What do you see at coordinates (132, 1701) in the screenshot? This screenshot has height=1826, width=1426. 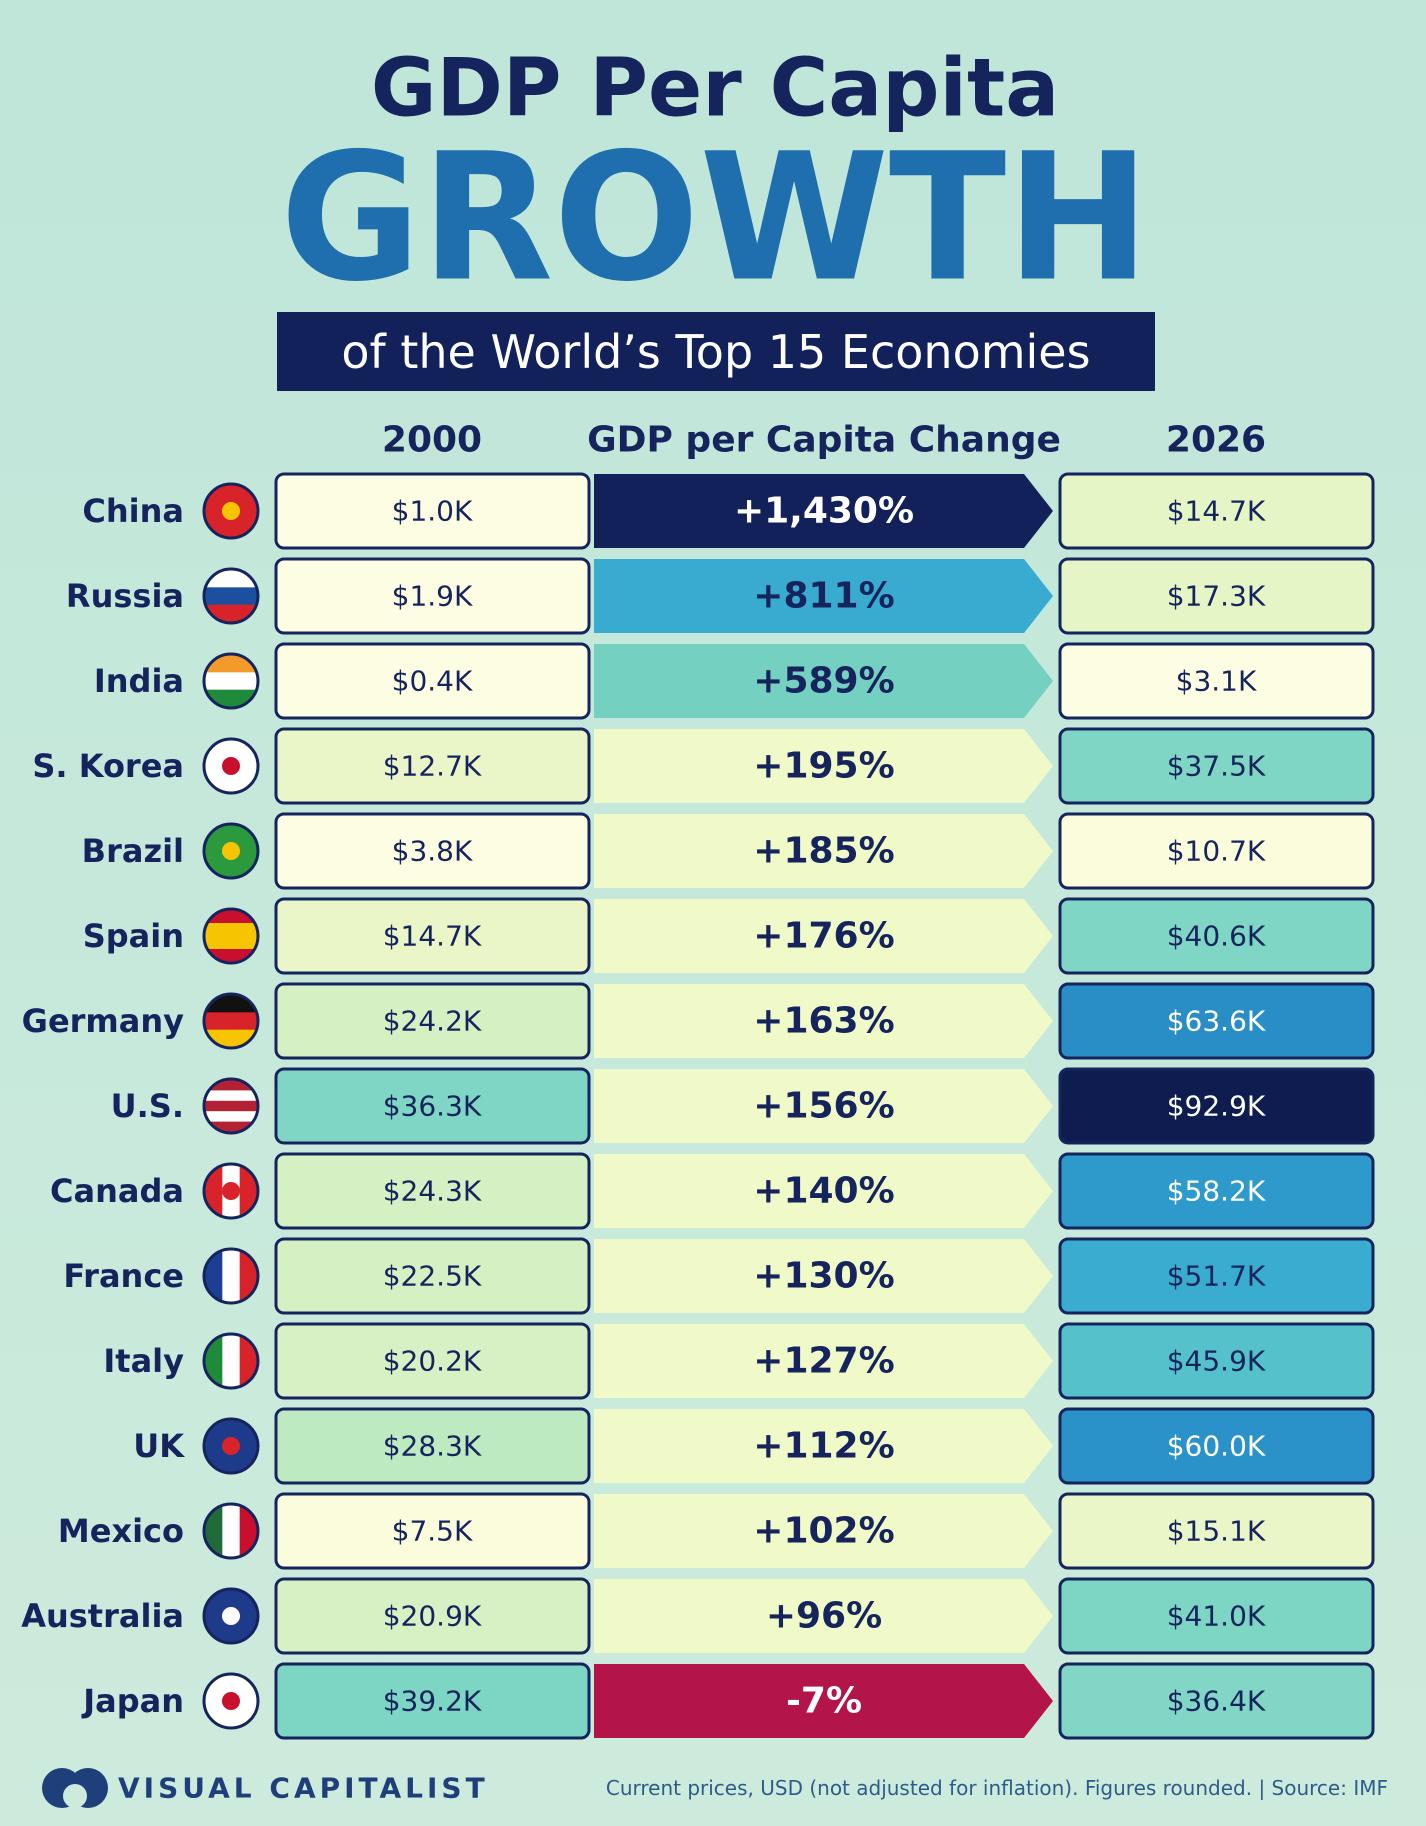 I see `country-name: Japan` at bounding box center [132, 1701].